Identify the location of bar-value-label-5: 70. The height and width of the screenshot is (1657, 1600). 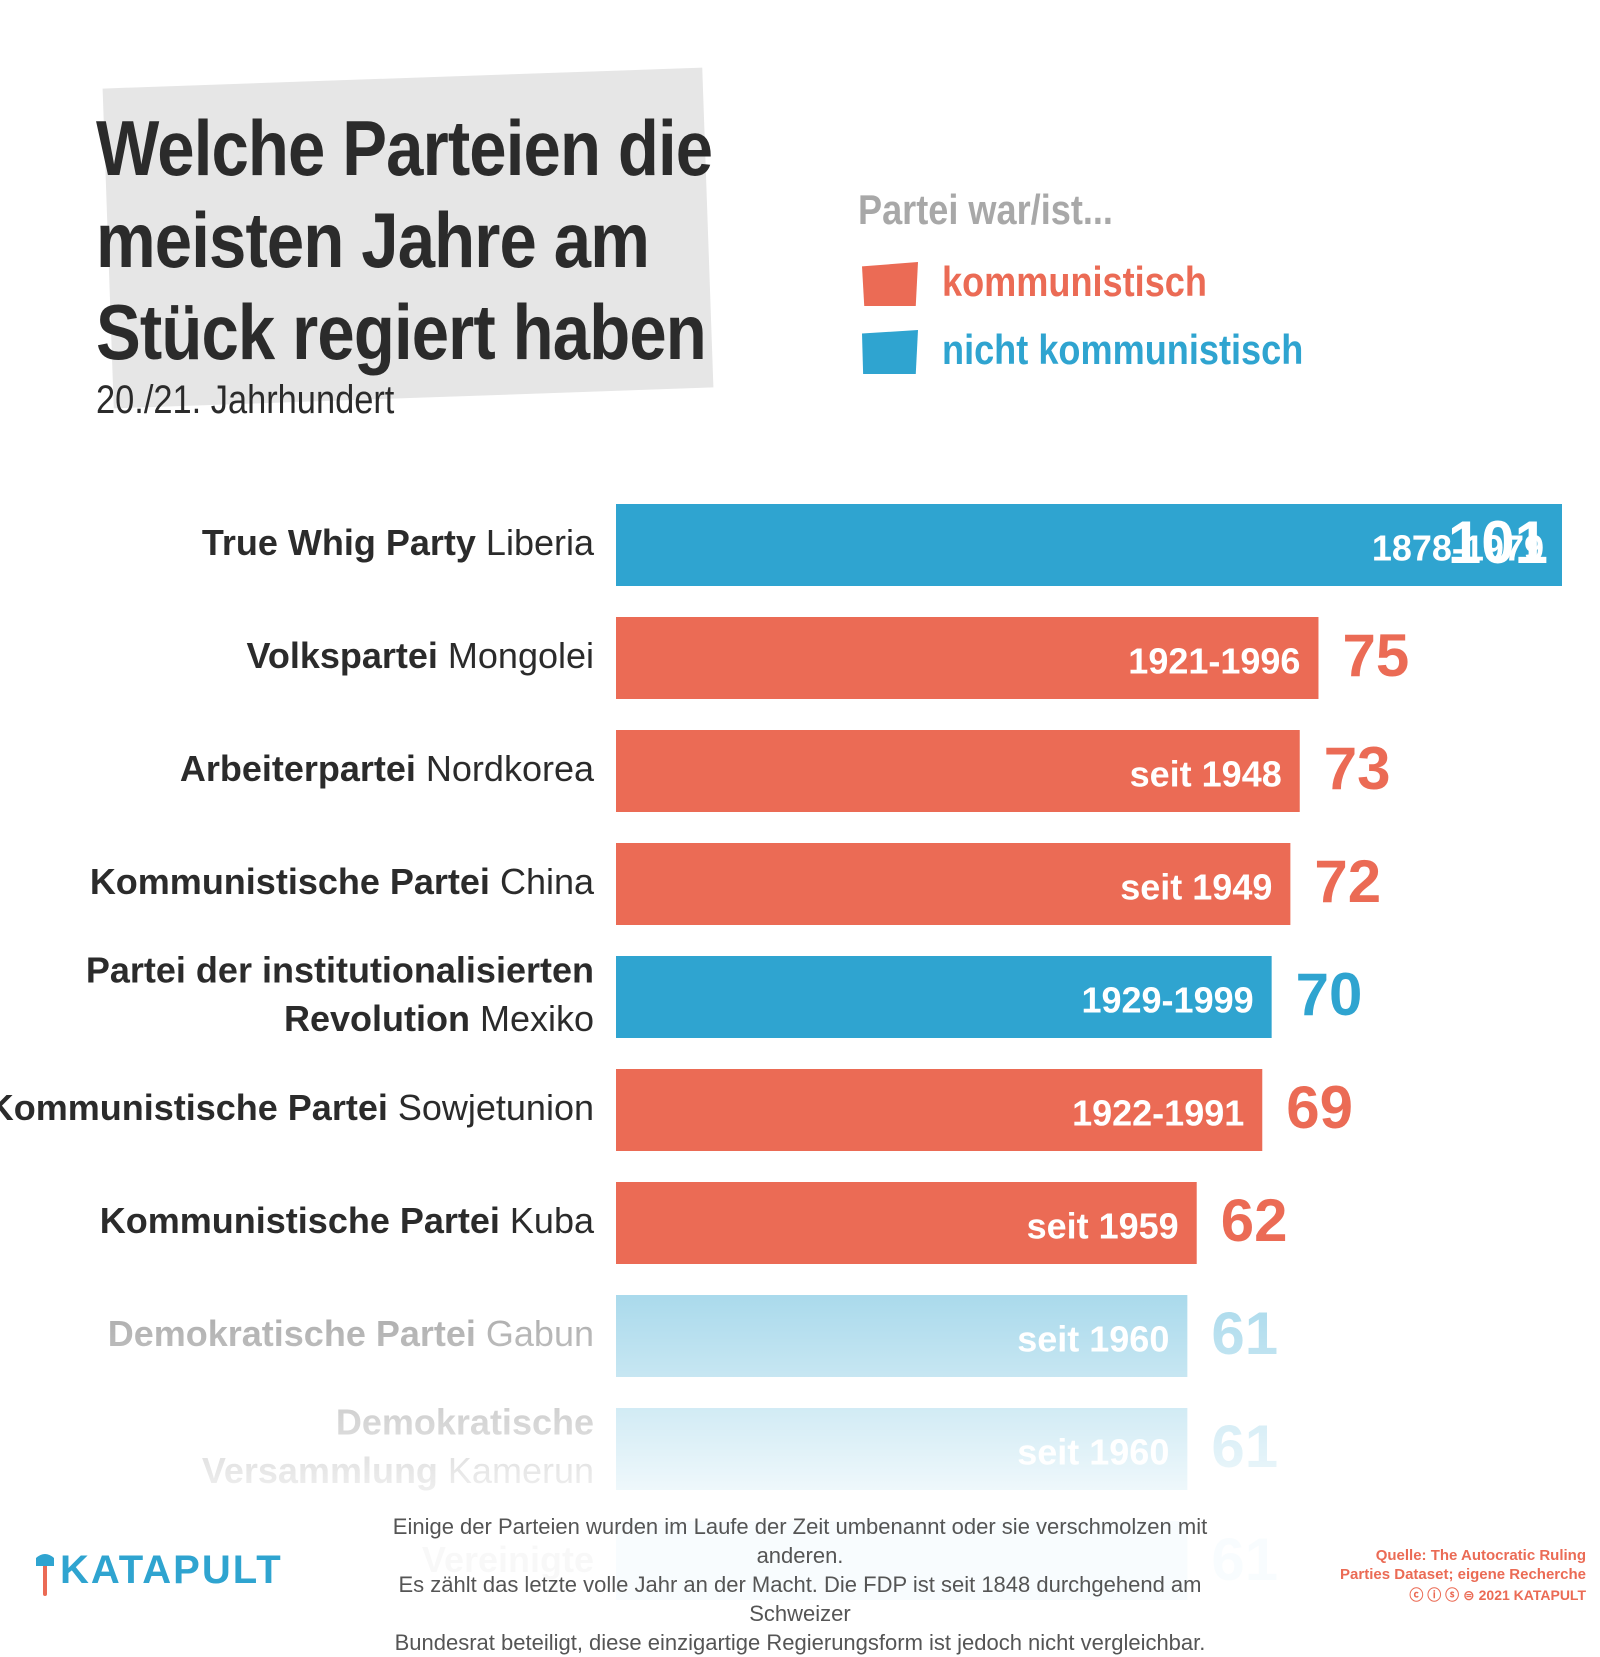
(1329, 994).